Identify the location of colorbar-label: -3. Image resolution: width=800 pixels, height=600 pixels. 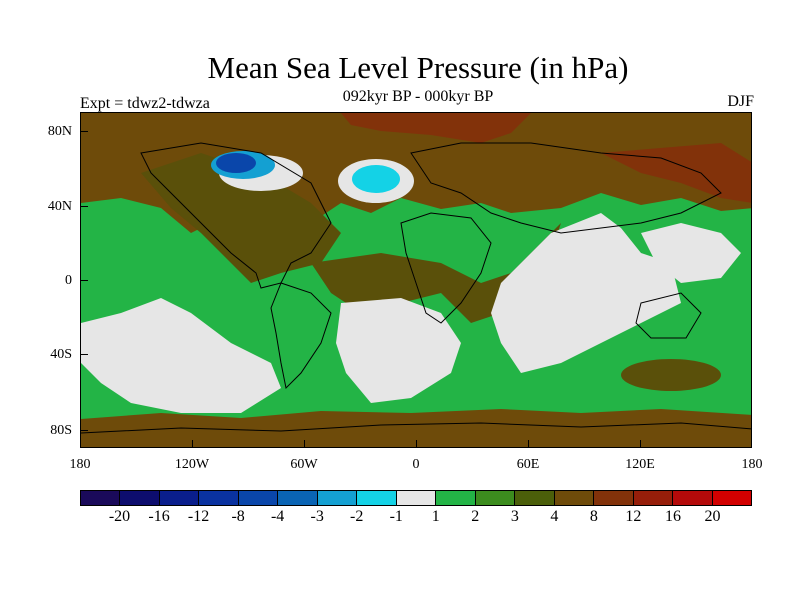
(317, 516).